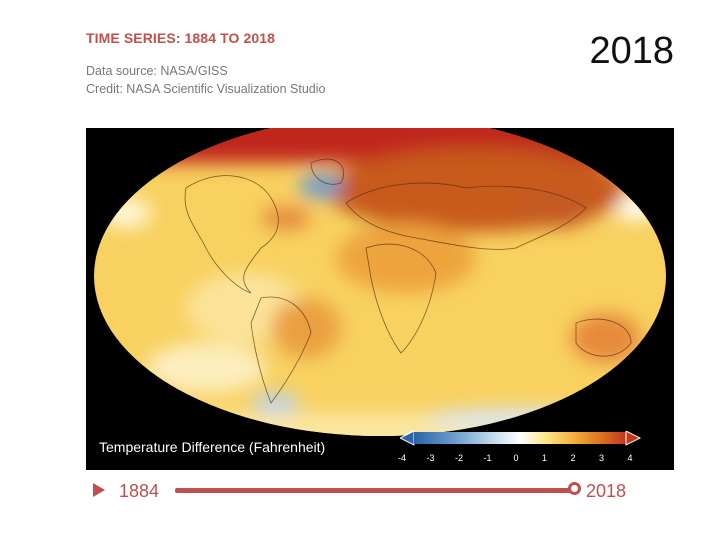  What do you see at coordinates (430, 458) in the screenshot?
I see `legend-tick: -3` at bounding box center [430, 458].